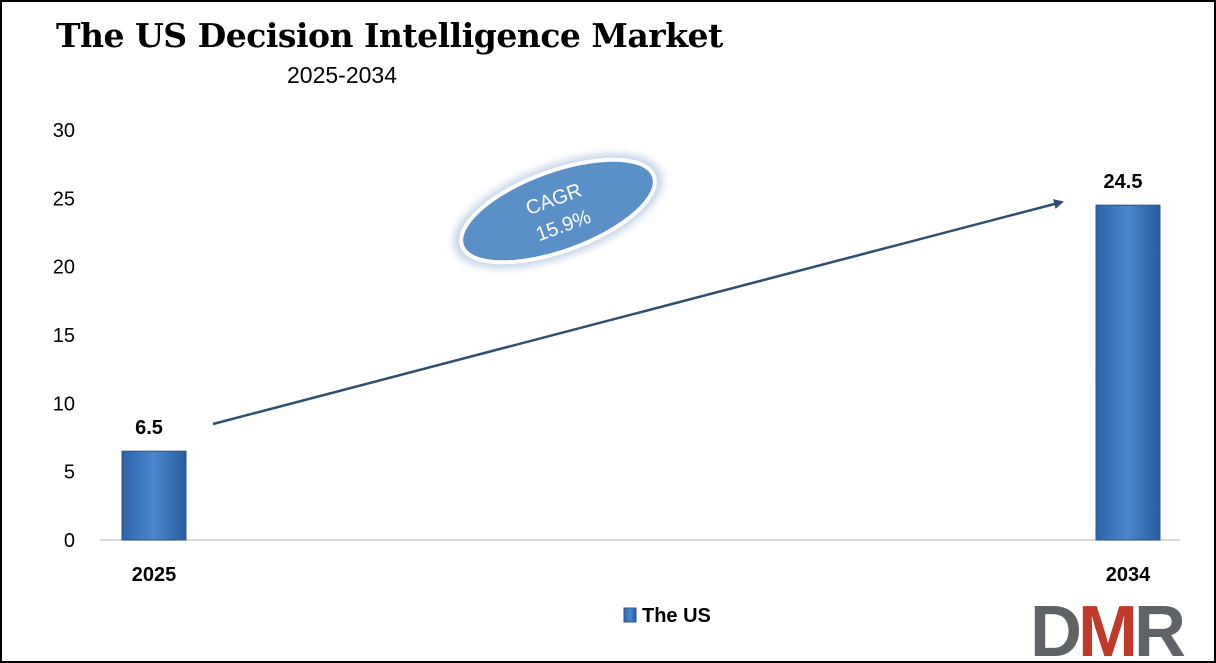 This screenshot has width=1216, height=663. Describe the element at coordinates (389, 35) in the screenshot. I see `chart-title: The US Decision Intelligence Market` at that location.